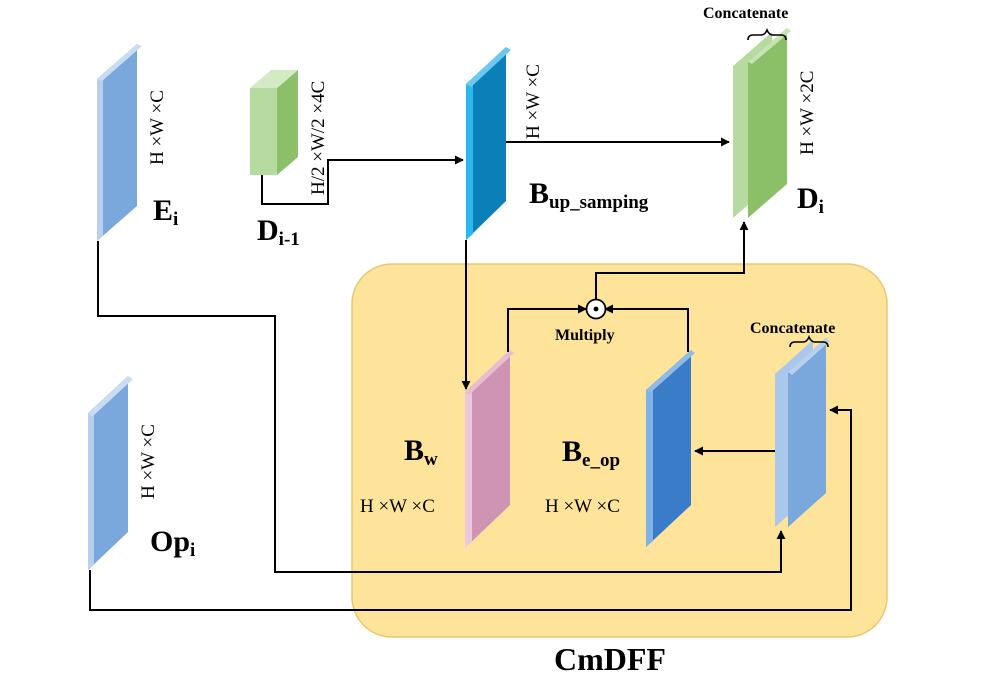 The image size is (991, 675). Describe the element at coordinates (421, 452) in the screenshot. I see `b-w-name-label: Bw` at that location.